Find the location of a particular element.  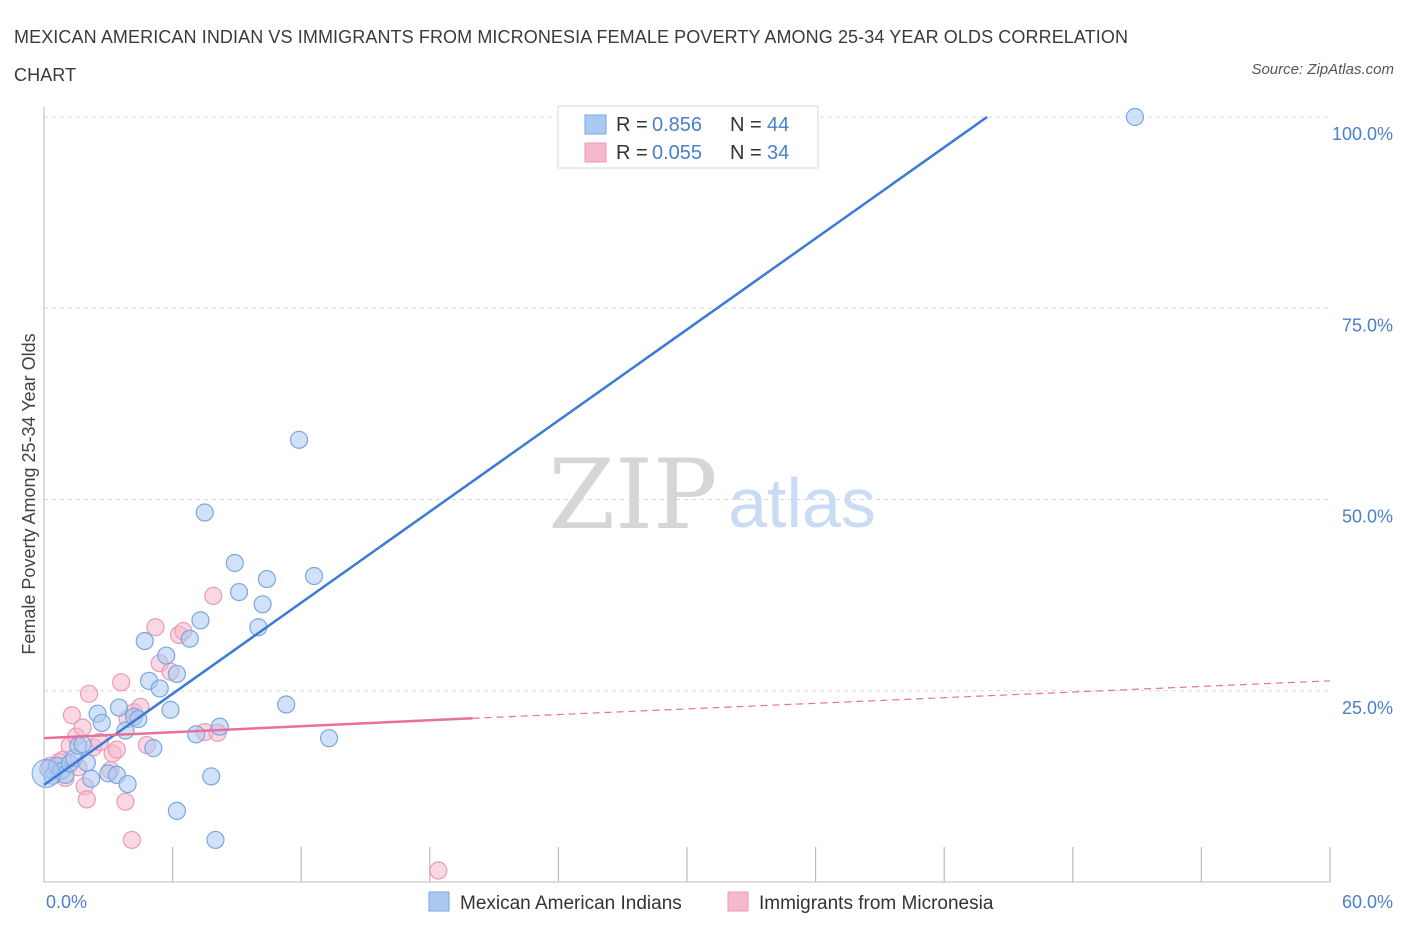

legend-swatch-mexican-american-indians is located at coordinates (439, 901).